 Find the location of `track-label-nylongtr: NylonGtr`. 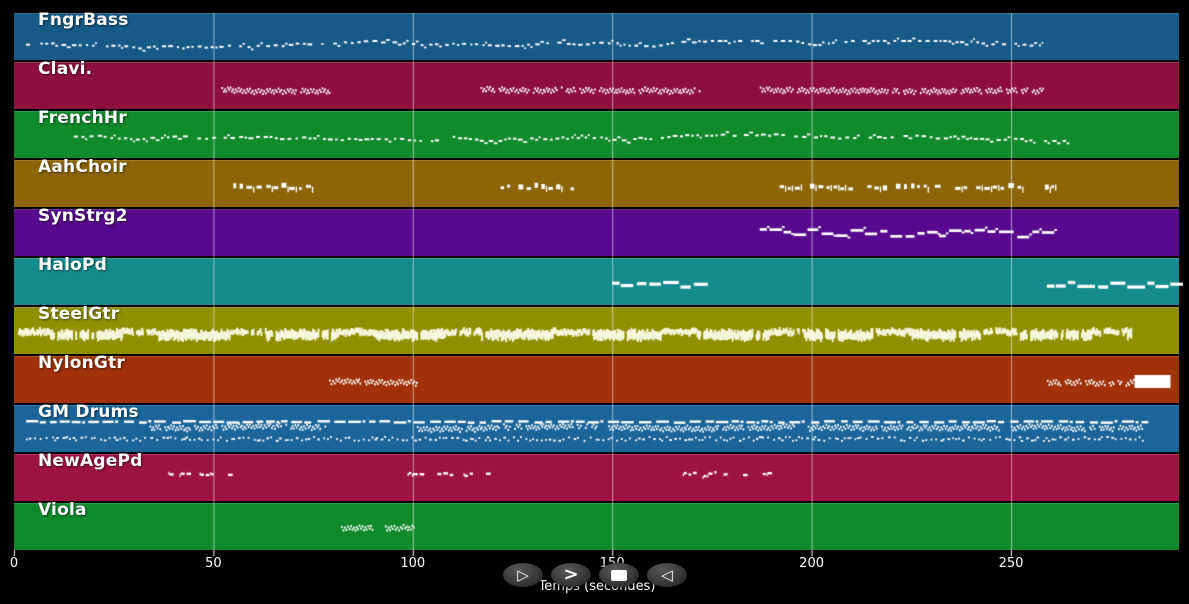

track-label-nylongtr: NylonGtr is located at coordinates (81, 363).